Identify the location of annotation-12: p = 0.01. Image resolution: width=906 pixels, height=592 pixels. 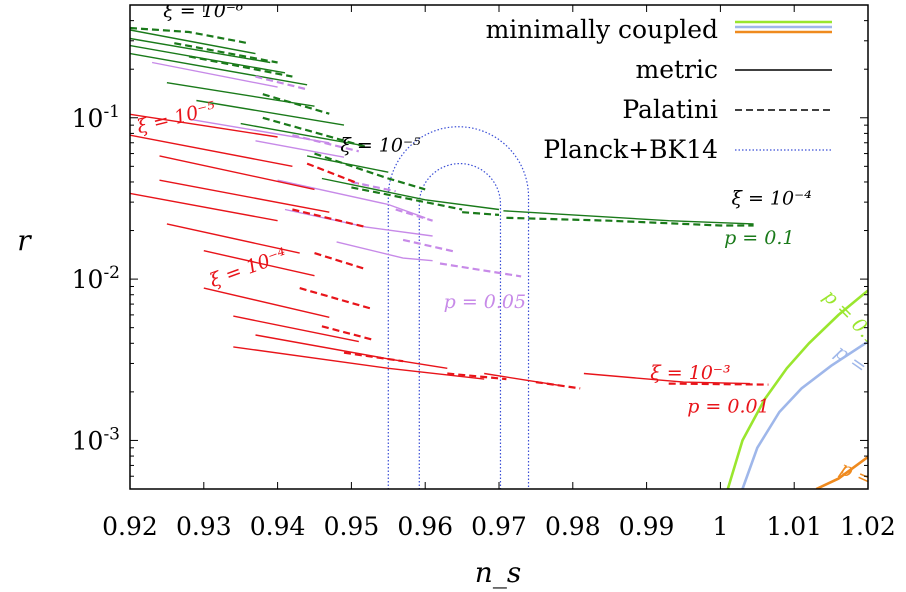
(871, 484).